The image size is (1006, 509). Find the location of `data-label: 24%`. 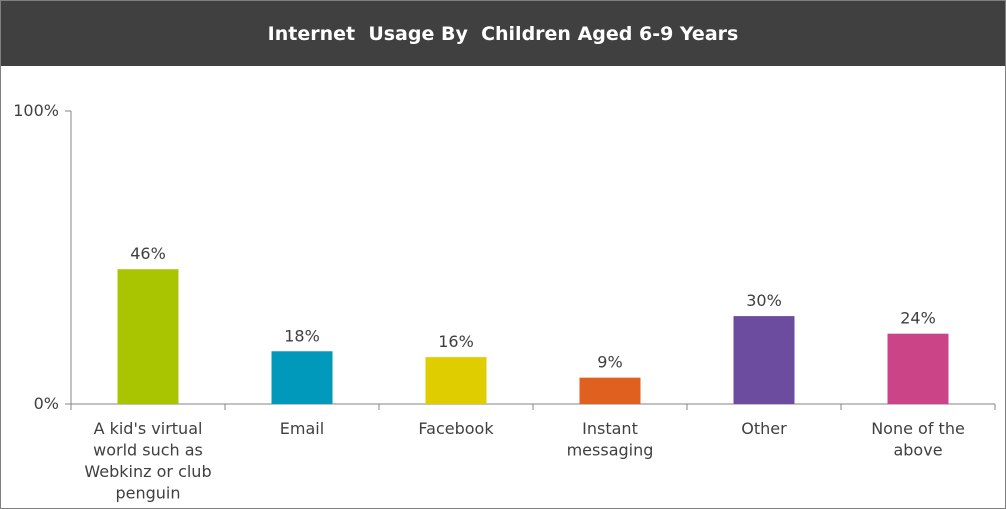

data-label: 24% is located at coordinates (918, 318).